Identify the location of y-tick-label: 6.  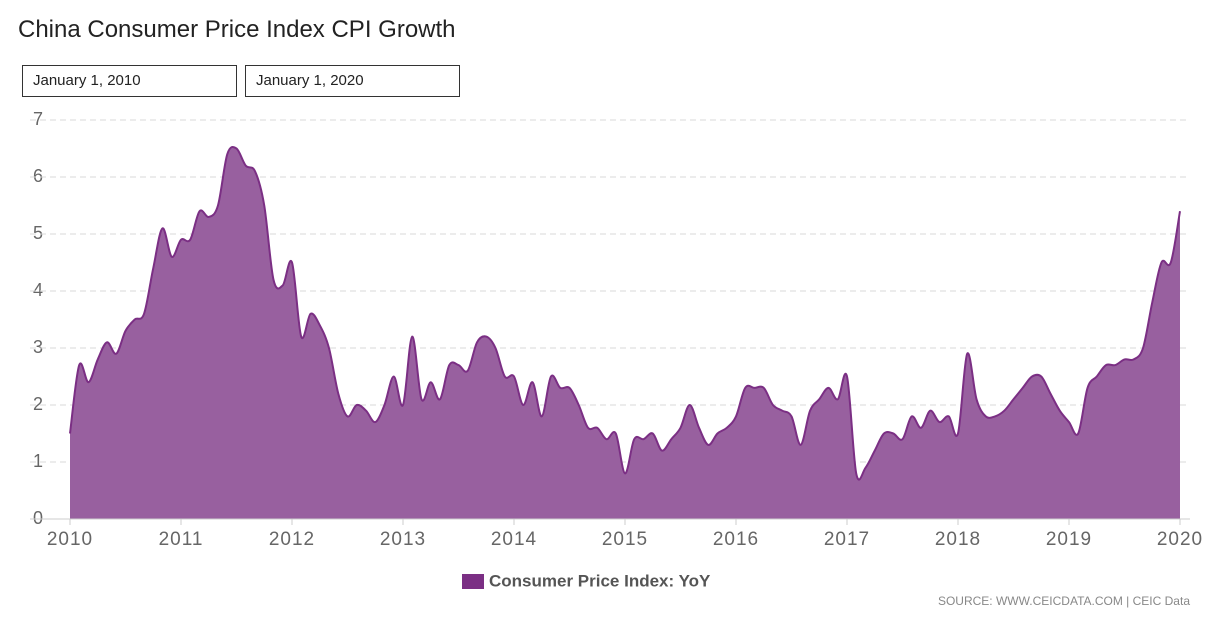
(38, 176).